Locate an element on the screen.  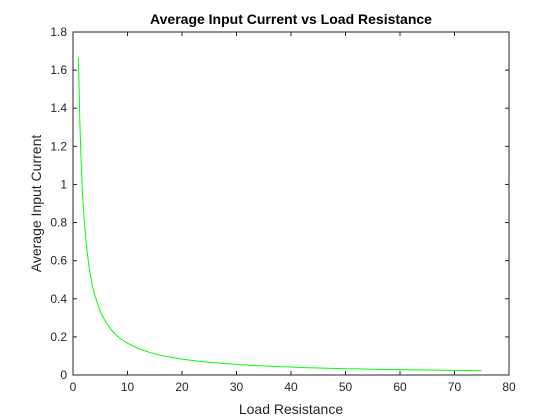
x-tick-label: 40 is located at coordinates (291, 387).